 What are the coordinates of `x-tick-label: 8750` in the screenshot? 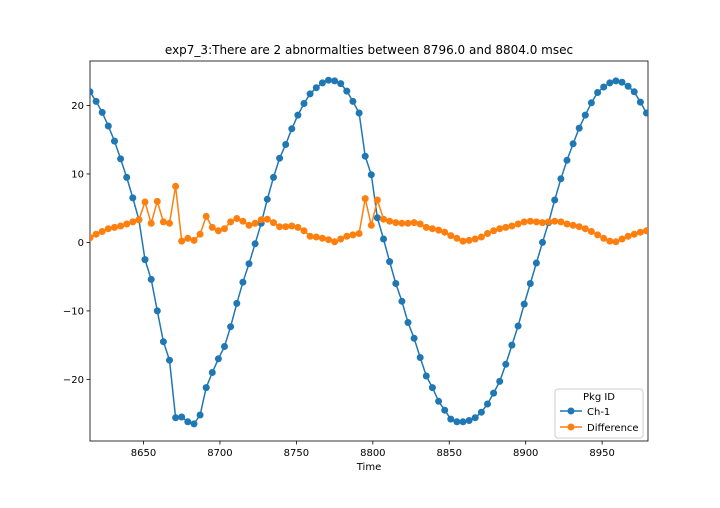 It's located at (296, 453).